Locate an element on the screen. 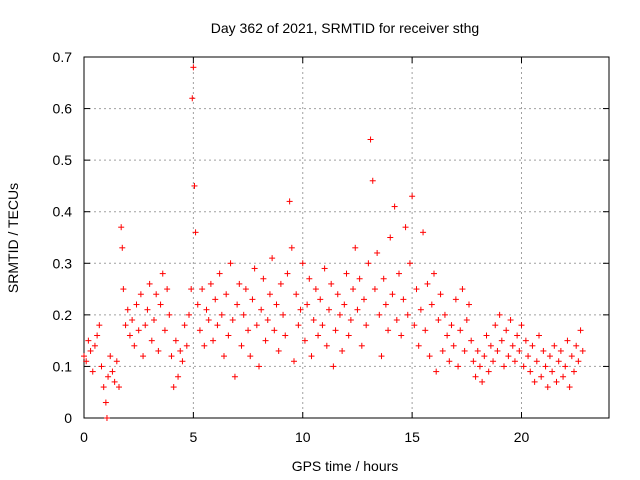  x-axis-label: GPS time / hours is located at coordinates (345, 466).